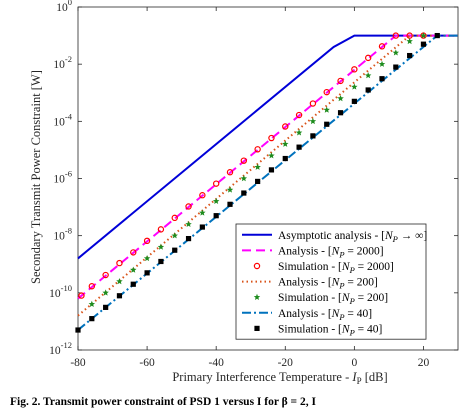 This screenshot has width=474, height=408. I want to click on legend-label: Simulation - [NP = 200], so click(333, 299).